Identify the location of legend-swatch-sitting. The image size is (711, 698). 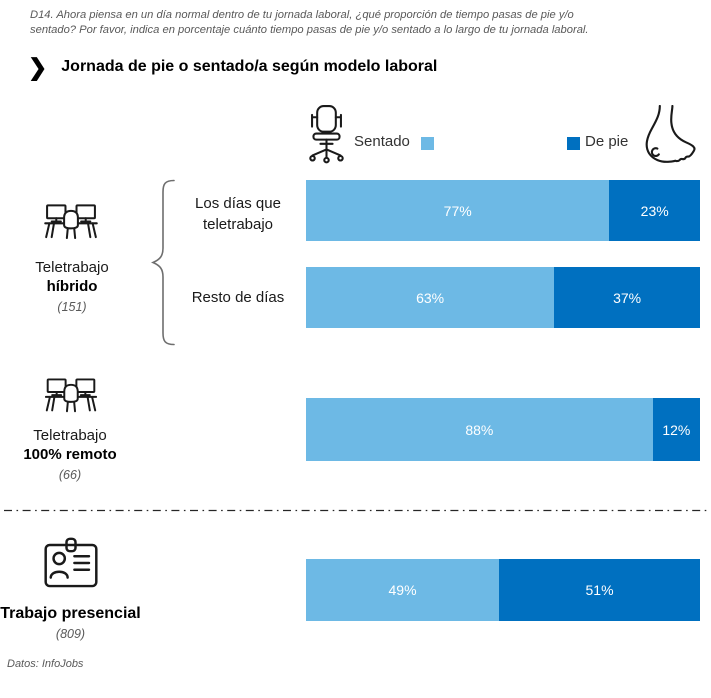
(427, 143).